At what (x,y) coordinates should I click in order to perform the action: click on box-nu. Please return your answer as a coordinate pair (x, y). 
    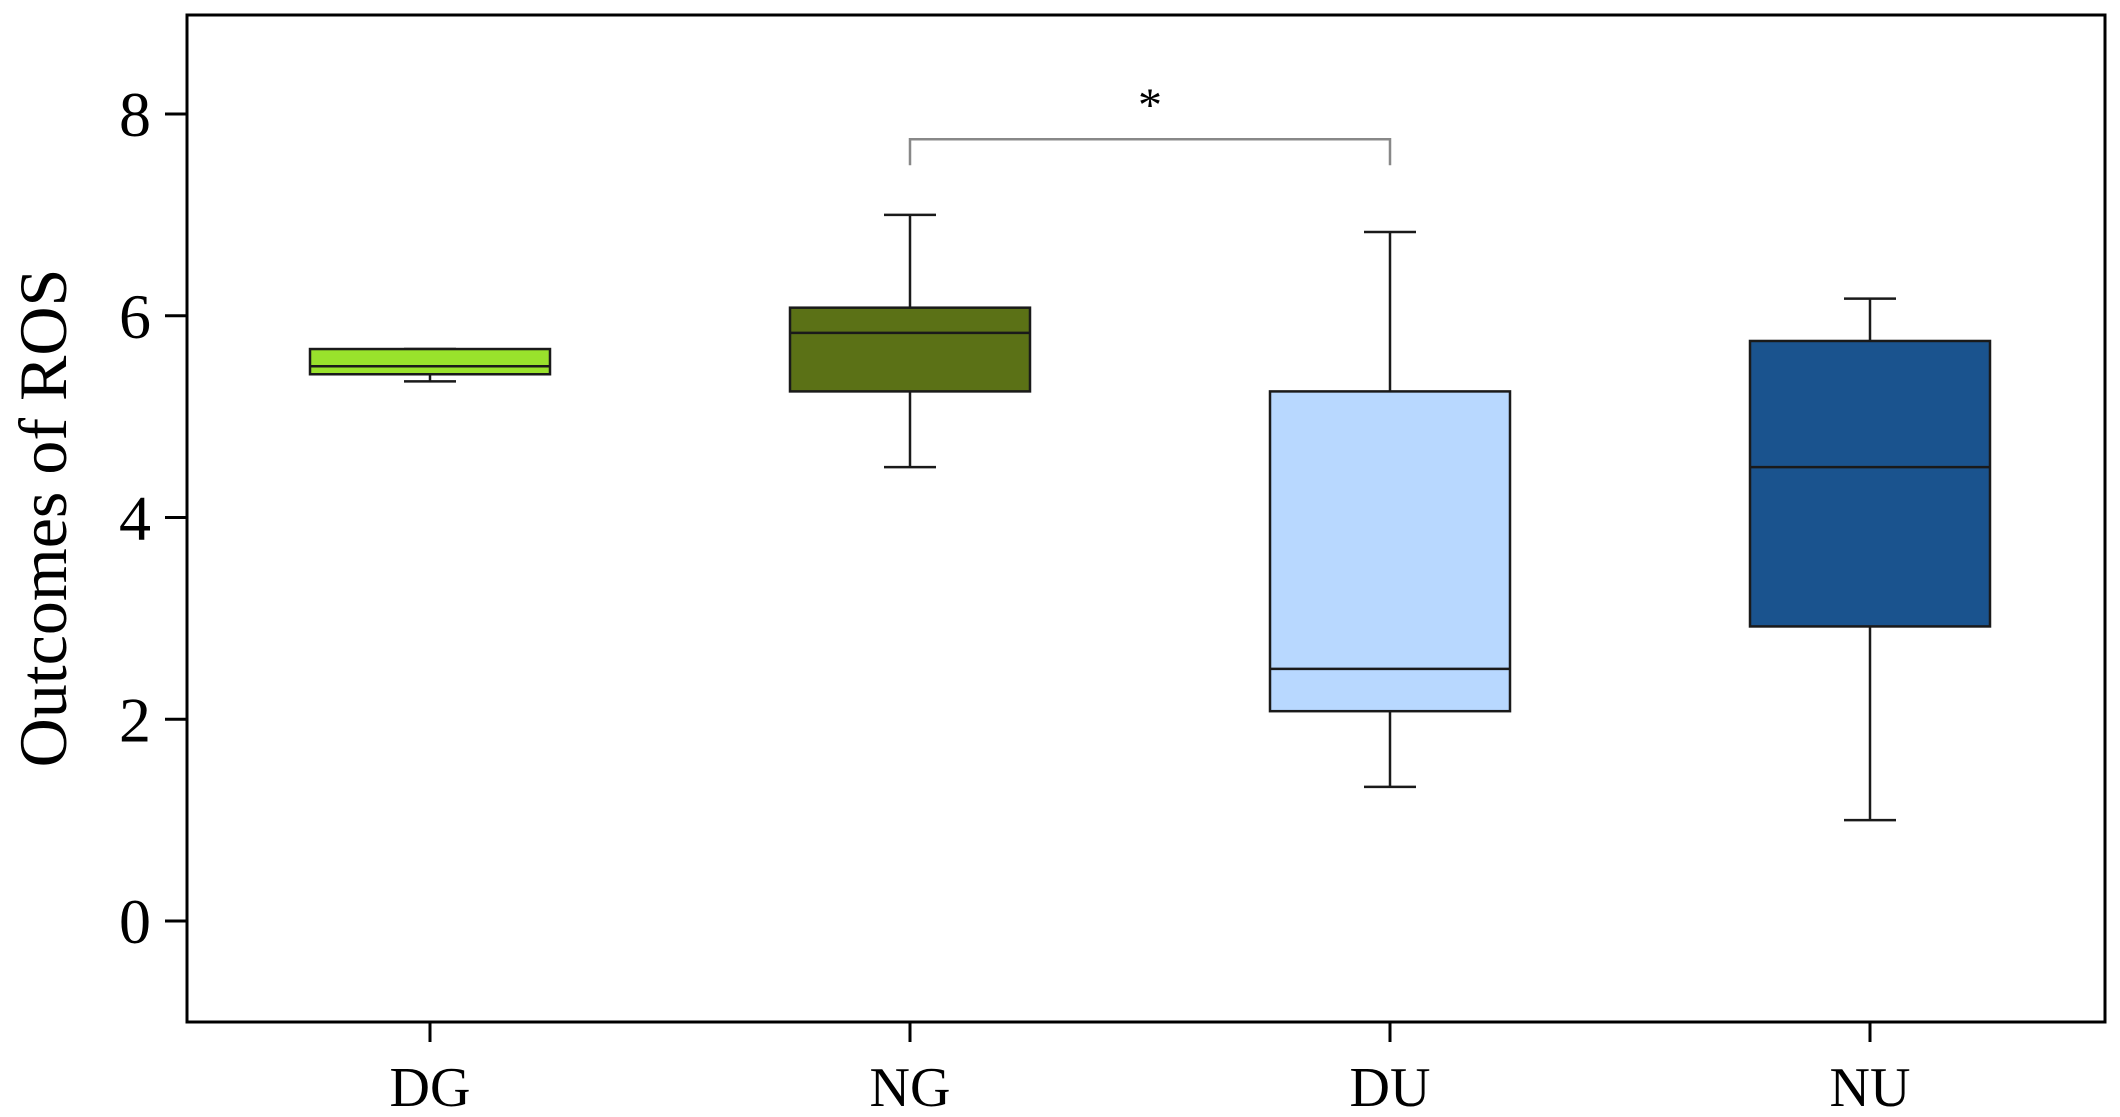
    Looking at the image, I should click on (1870, 559).